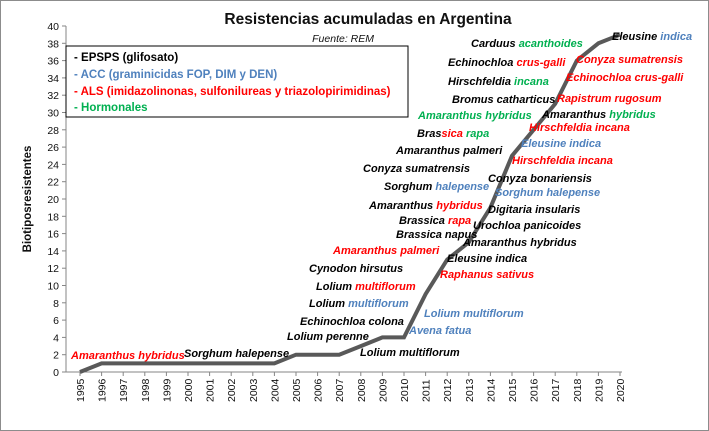  Describe the element at coordinates (53, 148) in the screenshot. I see `y-tick-label: 26` at that location.